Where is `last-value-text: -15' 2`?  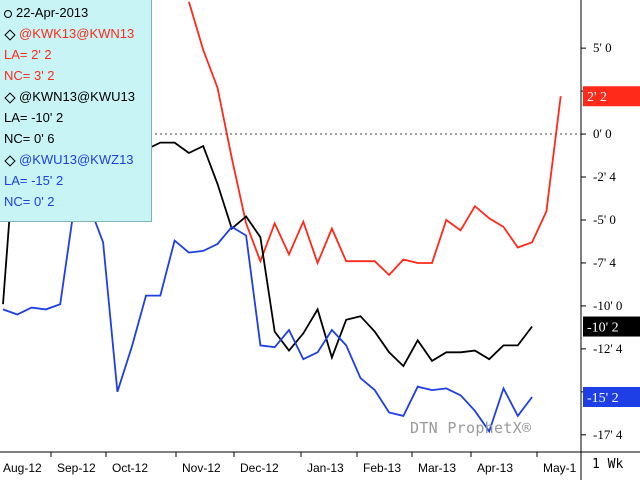 last-value-text: -15' 2 is located at coordinates (603, 398).